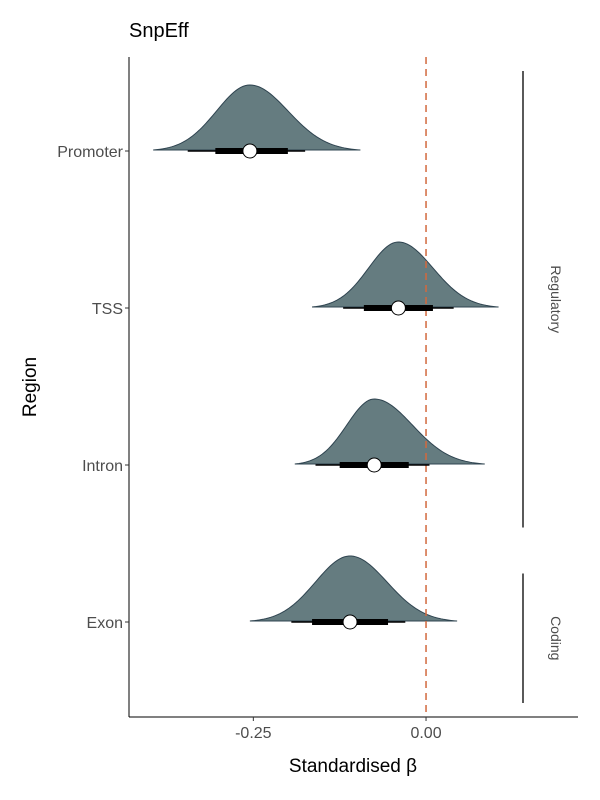  What do you see at coordinates (90, 152) in the screenshot?
I see `y-tick-label-promoter: Promoter` at bounding box center [90, 152].